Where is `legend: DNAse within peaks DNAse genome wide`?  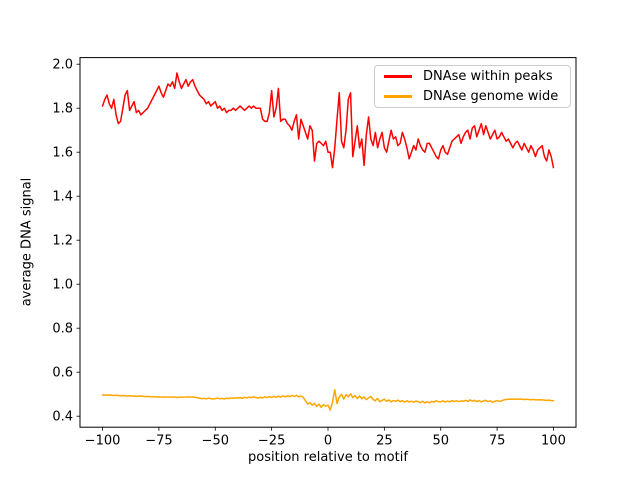 legend: DNAse within peaks DNAse genome wide is located at coordinates (472, 86).